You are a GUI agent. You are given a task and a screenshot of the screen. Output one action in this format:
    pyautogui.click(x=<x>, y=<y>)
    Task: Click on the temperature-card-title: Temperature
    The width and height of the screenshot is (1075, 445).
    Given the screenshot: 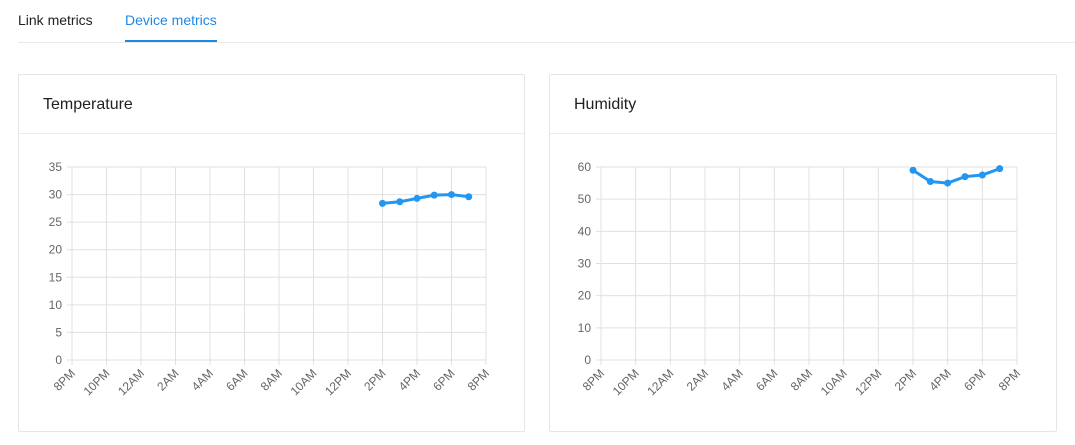 What is the action you would take?
    pyautogui.click(x=88, y=104)
    